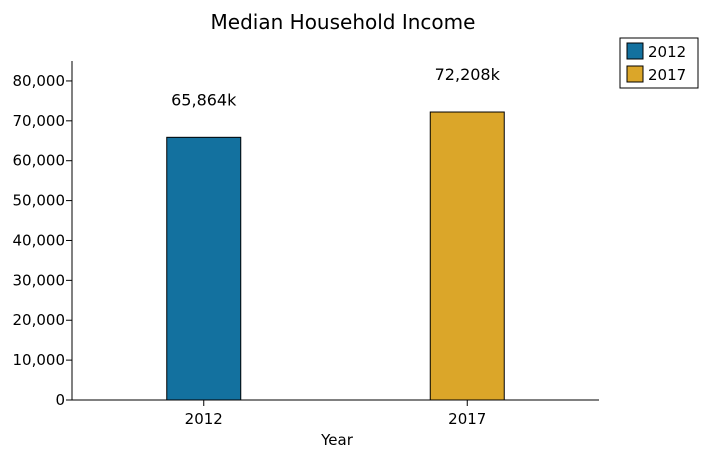 Image resolution: width=706 pixels, height=451 pixels. What do you see at coordinates (635, 51) in the screenshot?
I see `legend-swatch-2012` at bounding box center [635, 51].